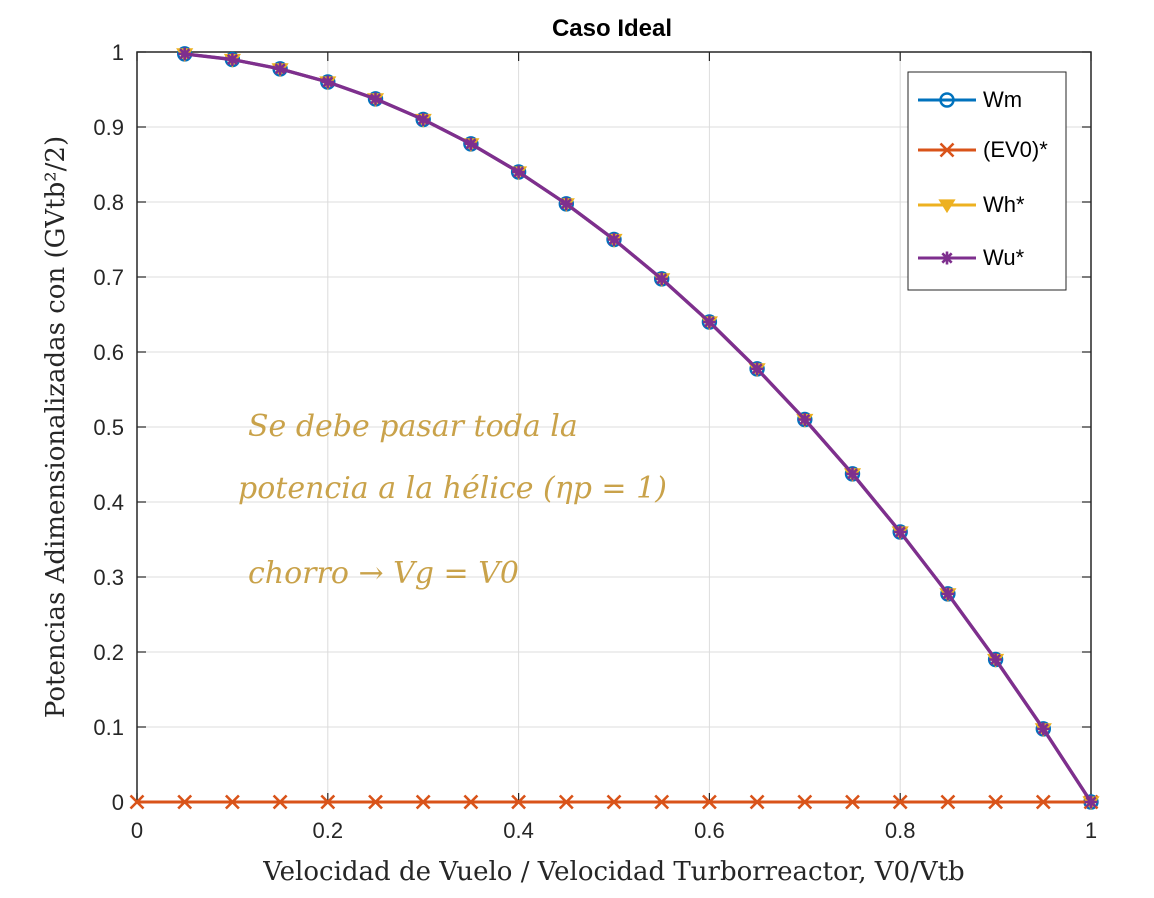  I want to click on y-tick-label: 0.1, so click(108, 727).